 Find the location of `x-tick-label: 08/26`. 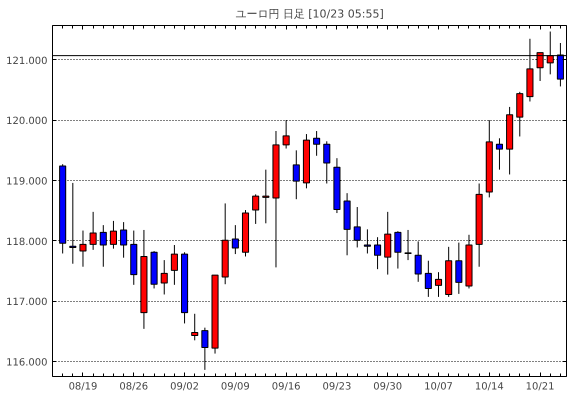

x-tick-label: 08/26 is located at coordinates (133, 387).